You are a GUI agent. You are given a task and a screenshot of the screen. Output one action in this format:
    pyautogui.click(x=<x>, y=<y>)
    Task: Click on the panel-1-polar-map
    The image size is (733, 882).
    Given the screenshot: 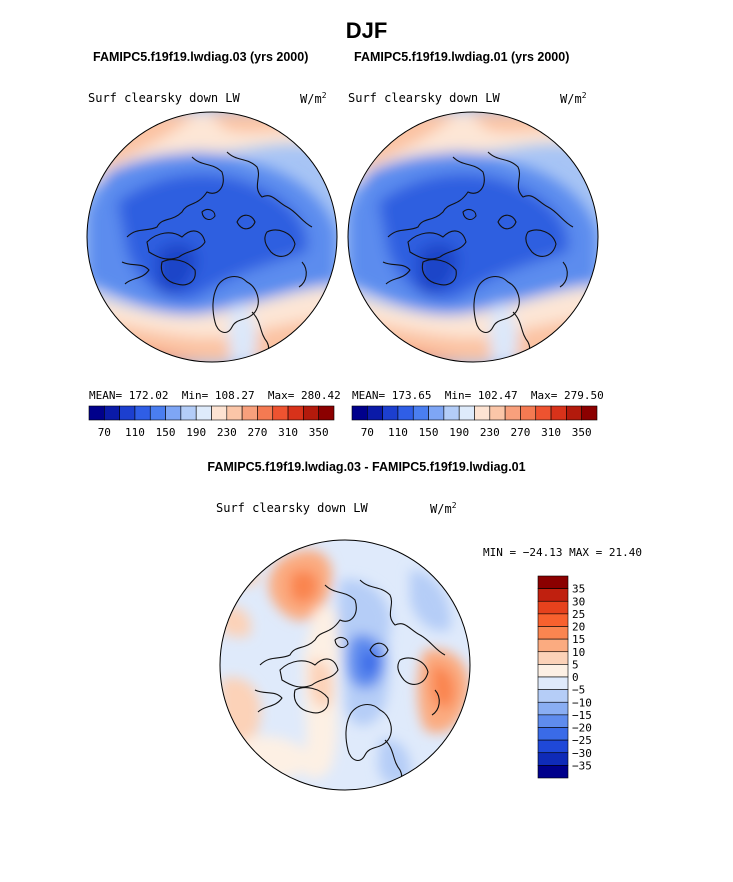 What is the action you would take?
    pyautogui.click(x=212, y=237)
    